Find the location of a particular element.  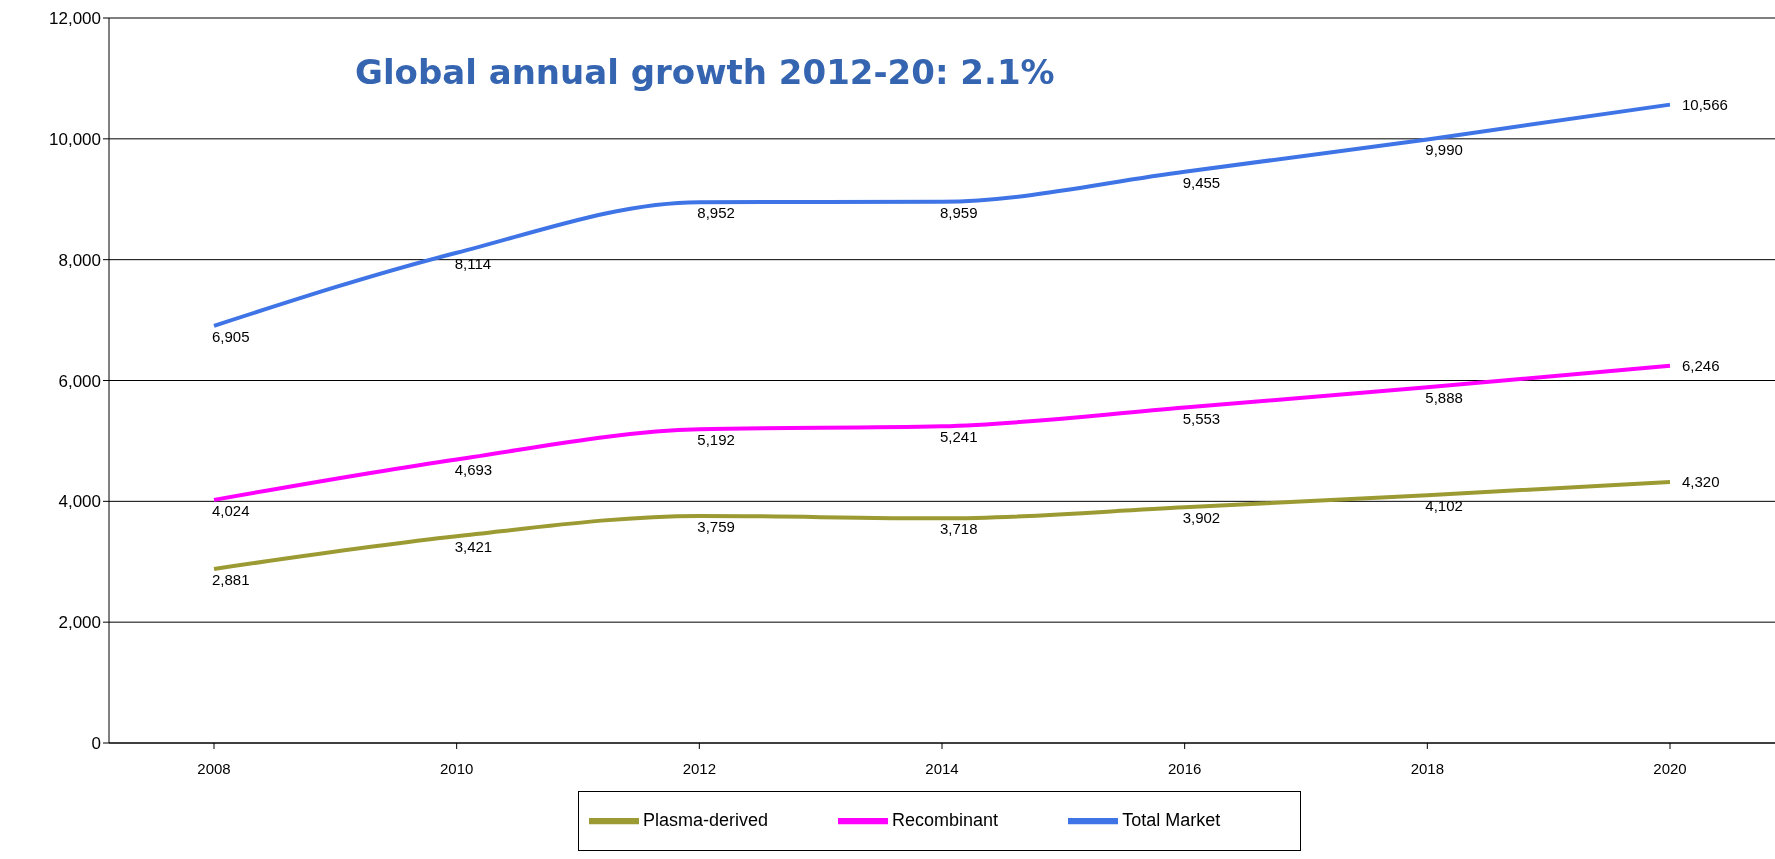

data-label: 2,881 is located at coordinates (231, 579).